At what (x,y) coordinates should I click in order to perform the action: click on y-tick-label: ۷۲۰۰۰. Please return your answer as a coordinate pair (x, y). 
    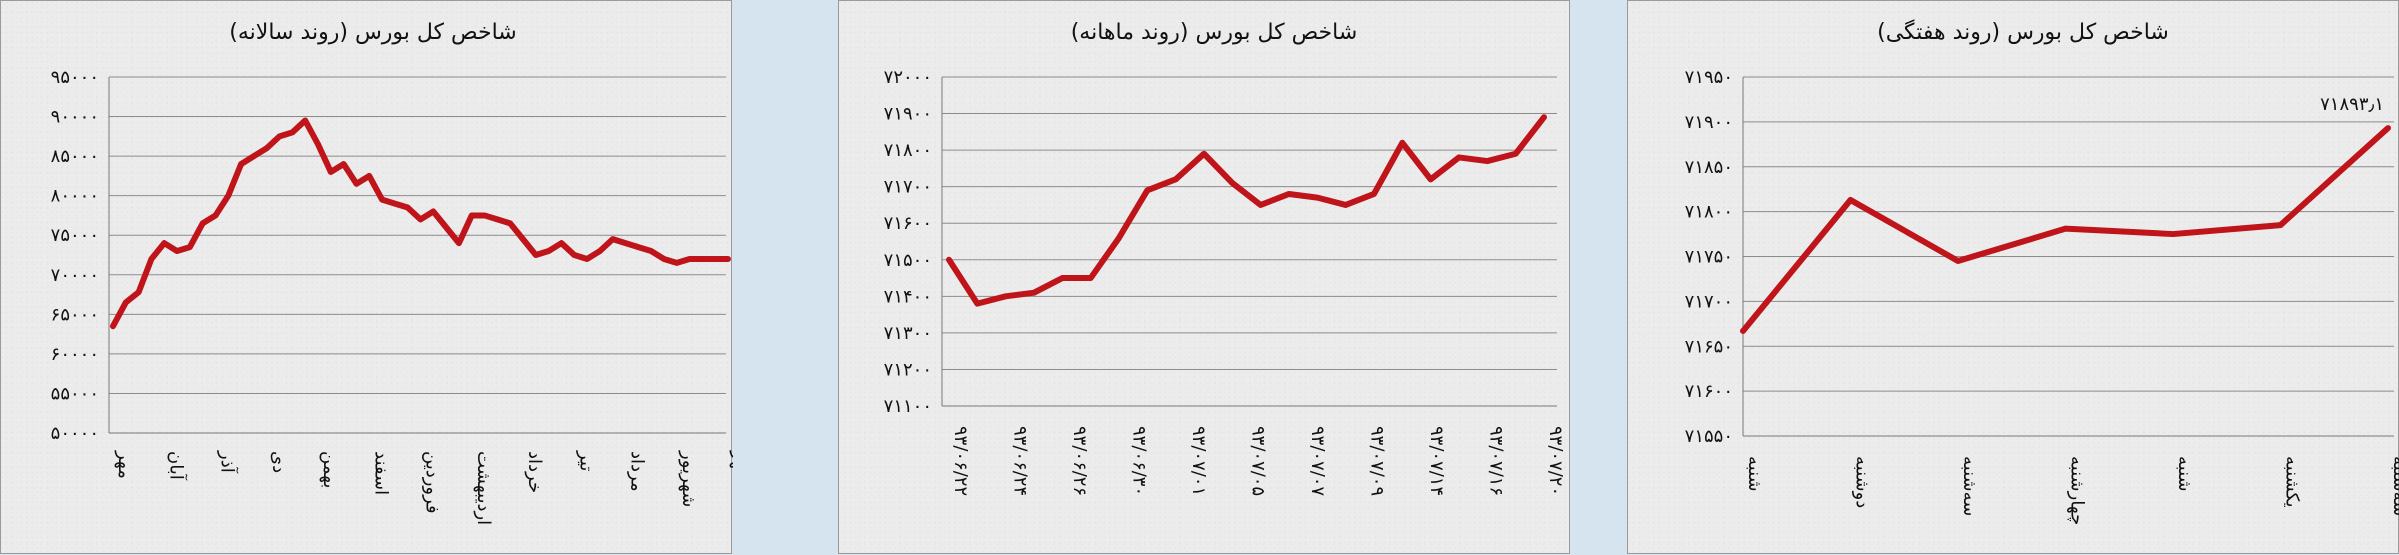
    Looking at the image, I should click on (908, 77).